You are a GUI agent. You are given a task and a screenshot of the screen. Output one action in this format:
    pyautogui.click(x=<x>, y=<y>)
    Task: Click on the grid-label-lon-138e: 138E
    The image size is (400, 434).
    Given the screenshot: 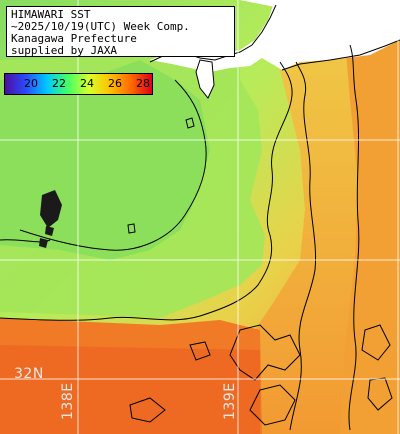 What is the action you would take?
    pyautogui.click(x=68, y=401)
    